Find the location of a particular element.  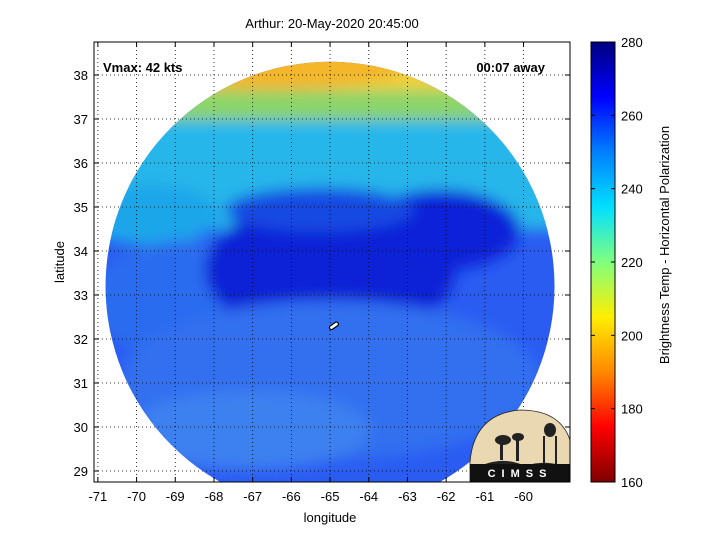

y-tick-label: 35 is located at coordinates (81, 207).